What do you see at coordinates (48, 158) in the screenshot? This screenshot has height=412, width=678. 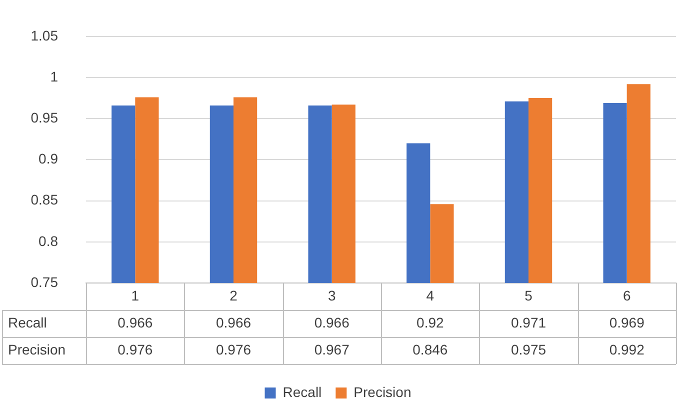 I see `y-tick-label: 0.9` at bounding box center [48, 158].